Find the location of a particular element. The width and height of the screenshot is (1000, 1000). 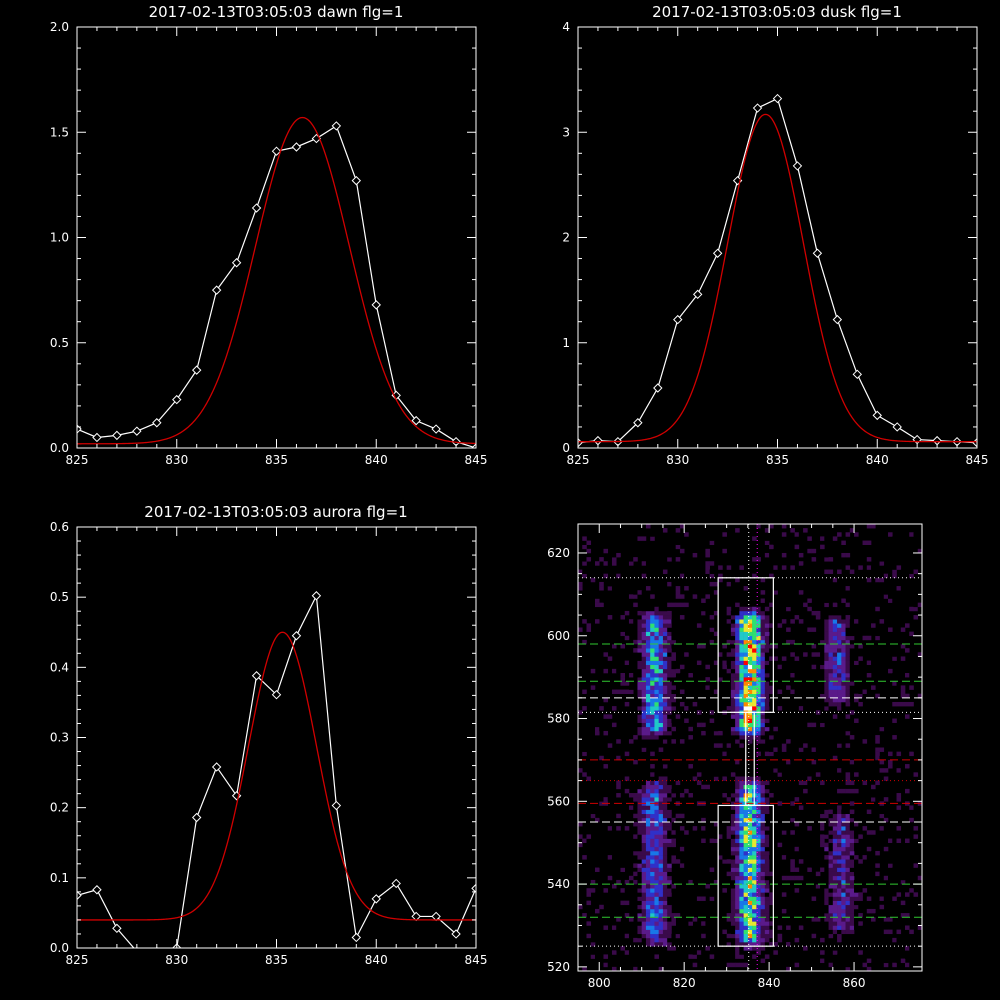

x-tick-label: 830 is located at coordinates (677, 460).